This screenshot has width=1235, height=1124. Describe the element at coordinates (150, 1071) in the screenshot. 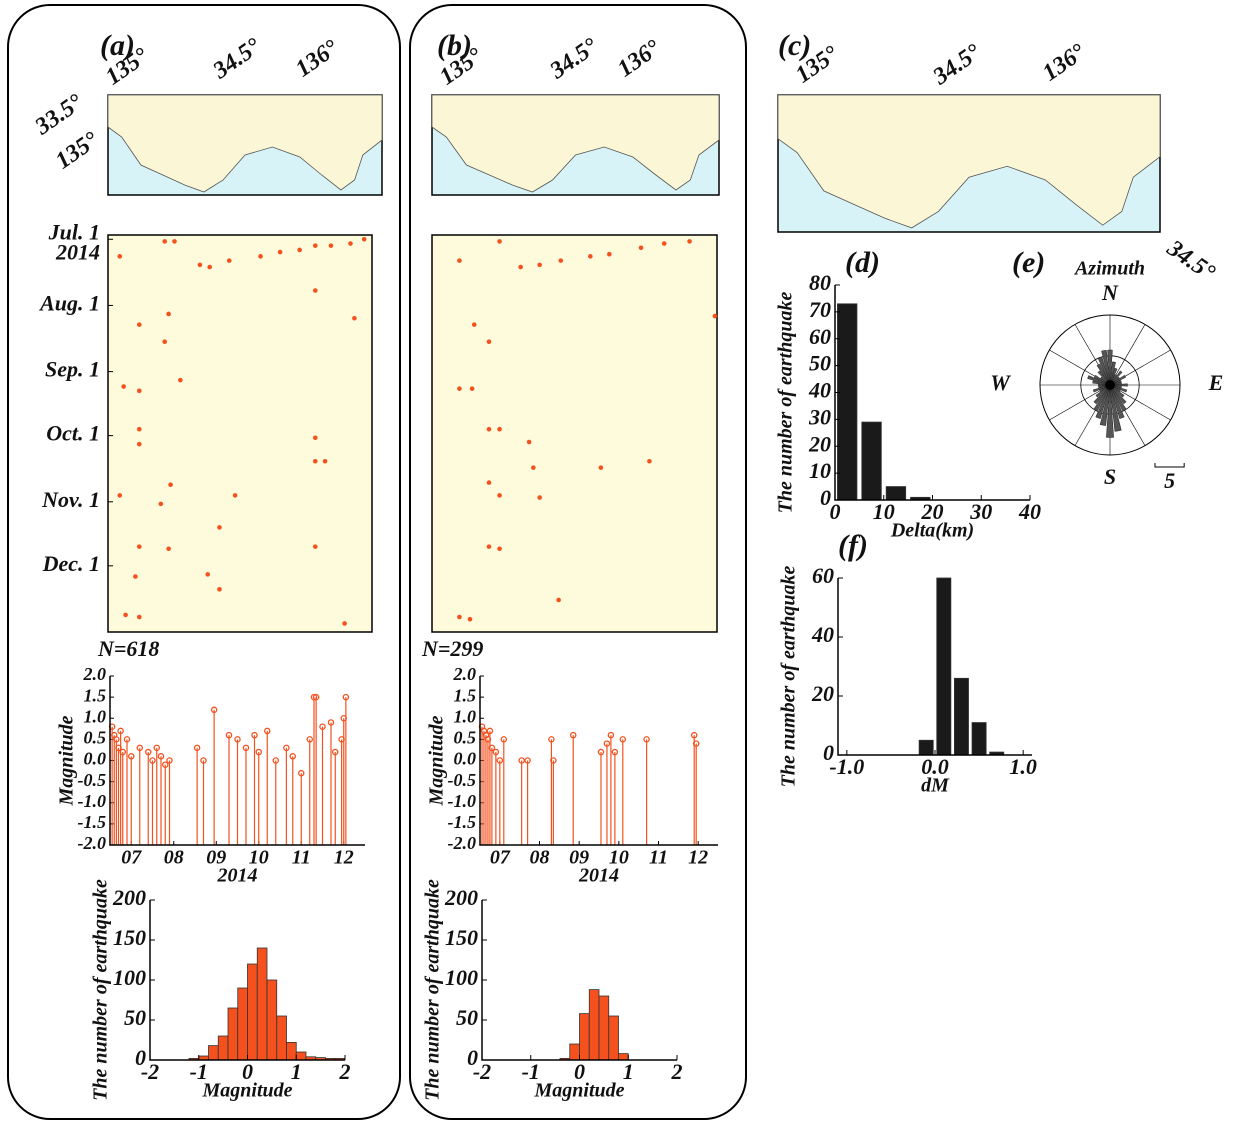

I see `x-tick-label: -2` at that location.